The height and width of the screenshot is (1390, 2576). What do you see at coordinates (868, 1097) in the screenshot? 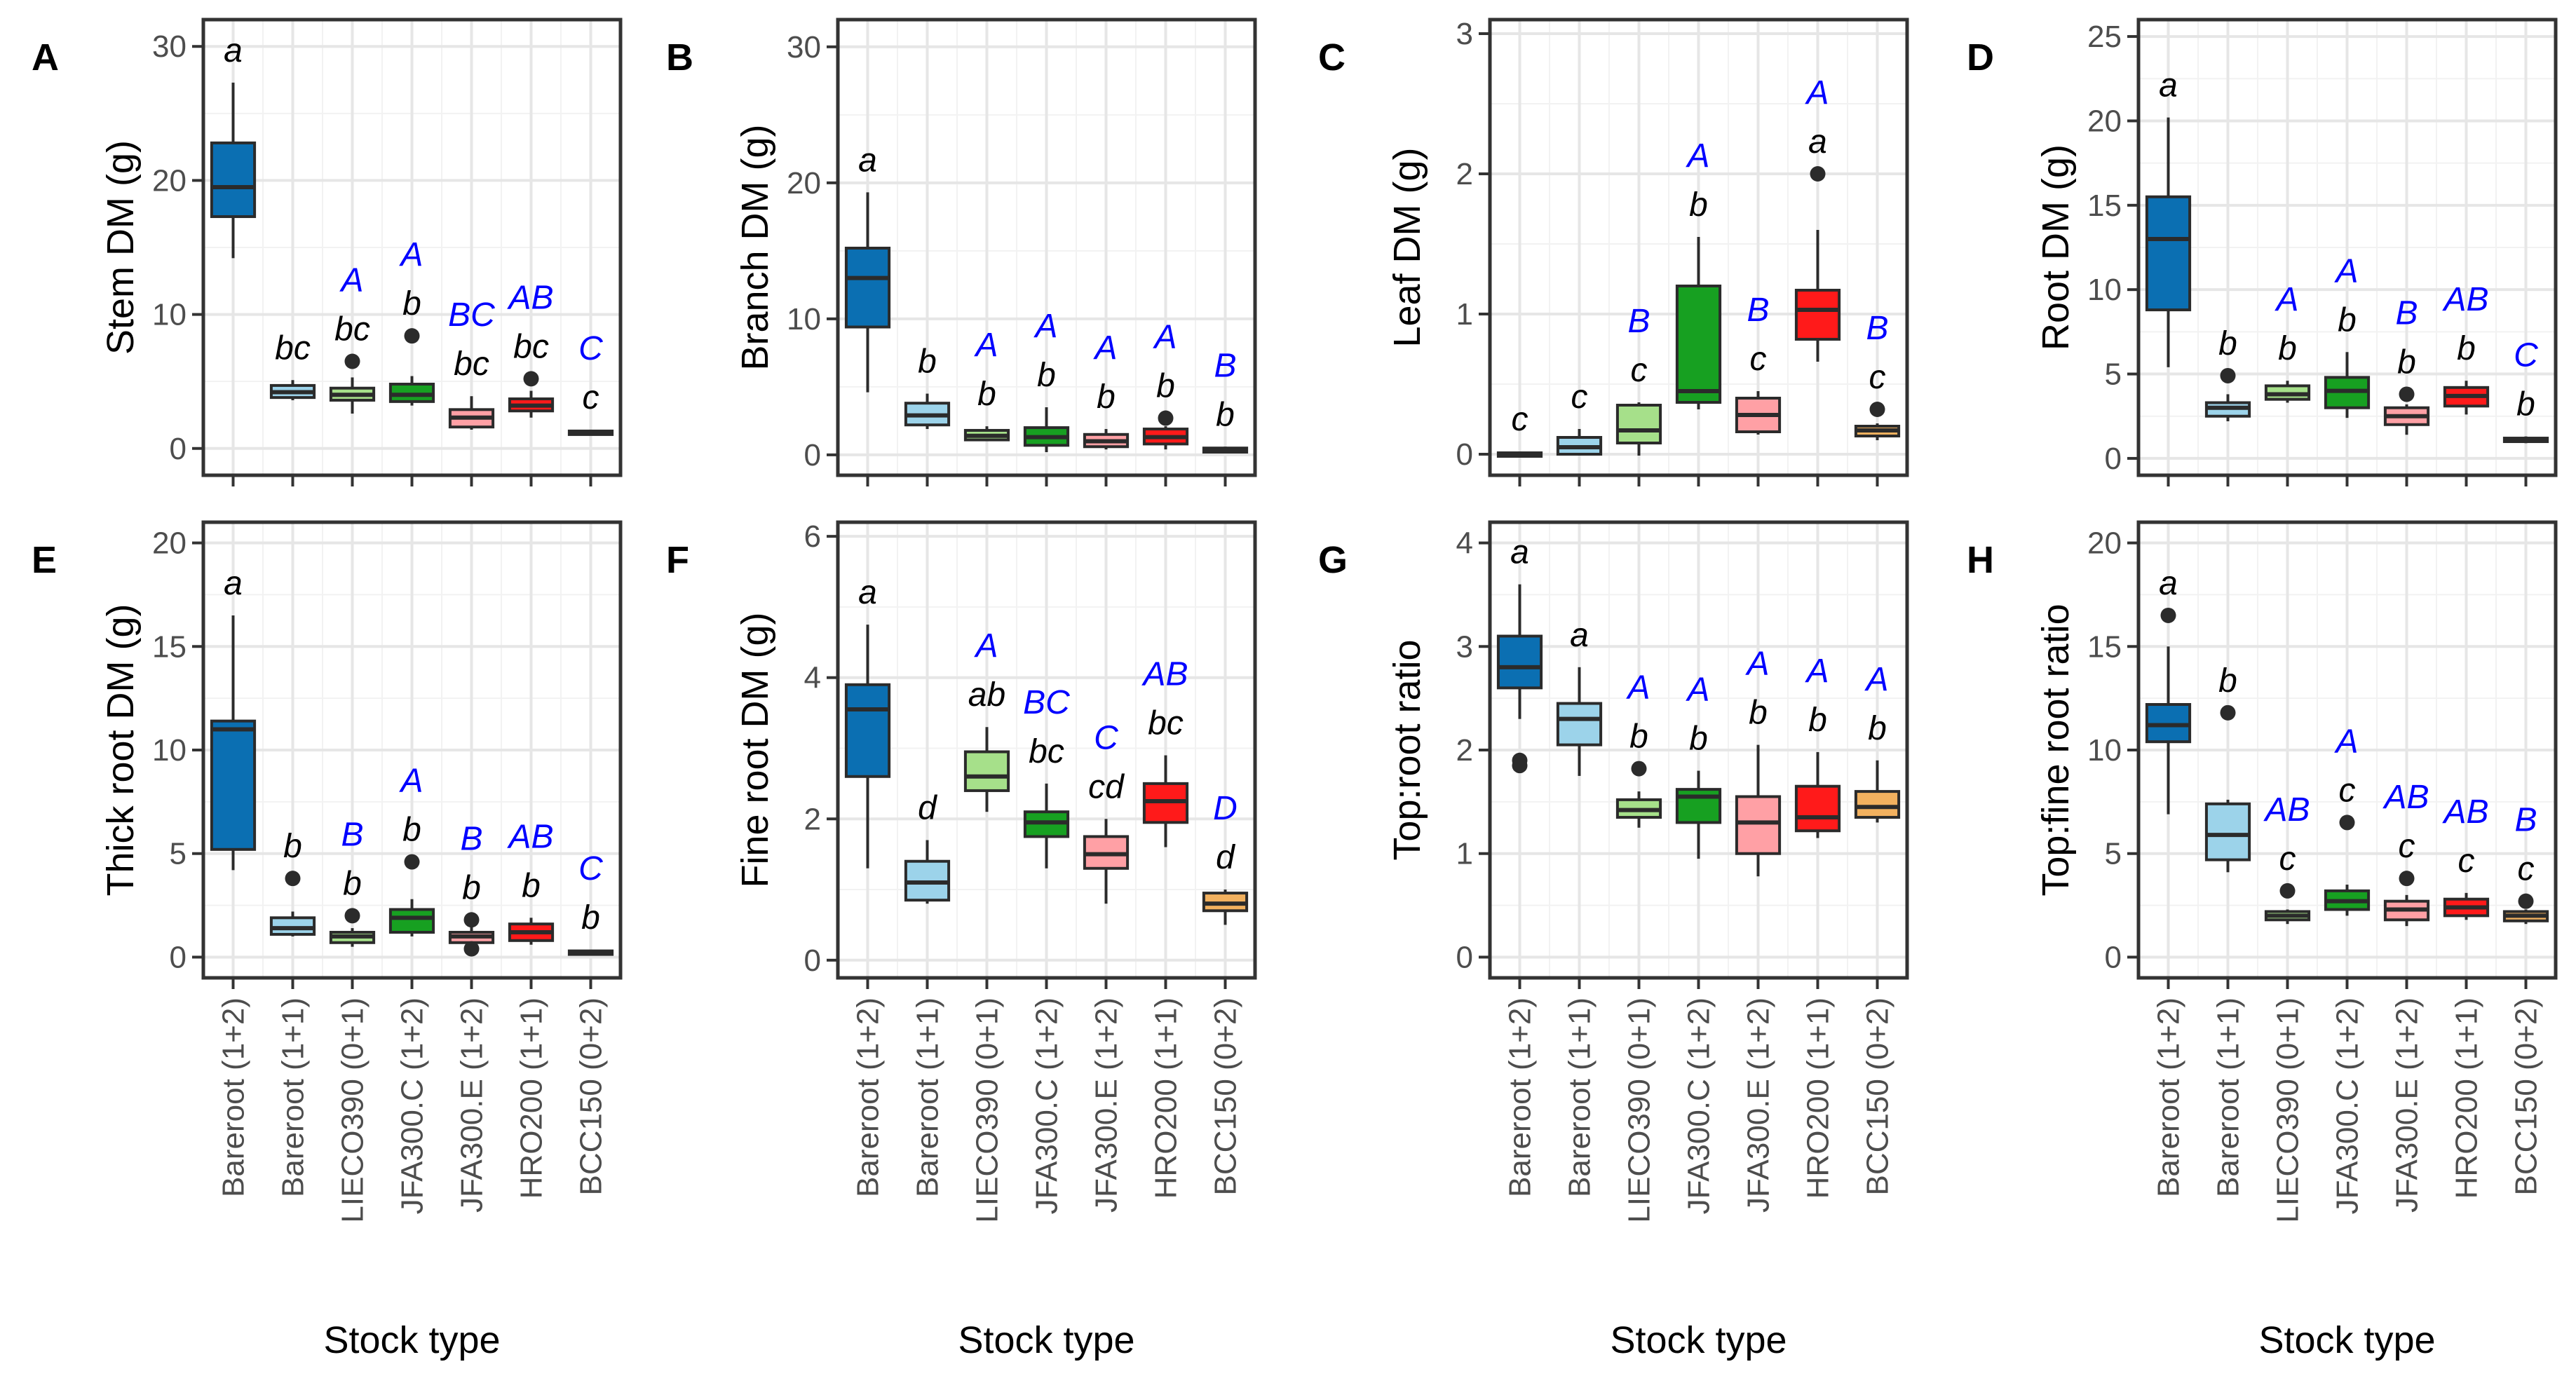
I see `panel-f-xtick-label: Bareroot (1+2)` at bounding box center [868, 1097].